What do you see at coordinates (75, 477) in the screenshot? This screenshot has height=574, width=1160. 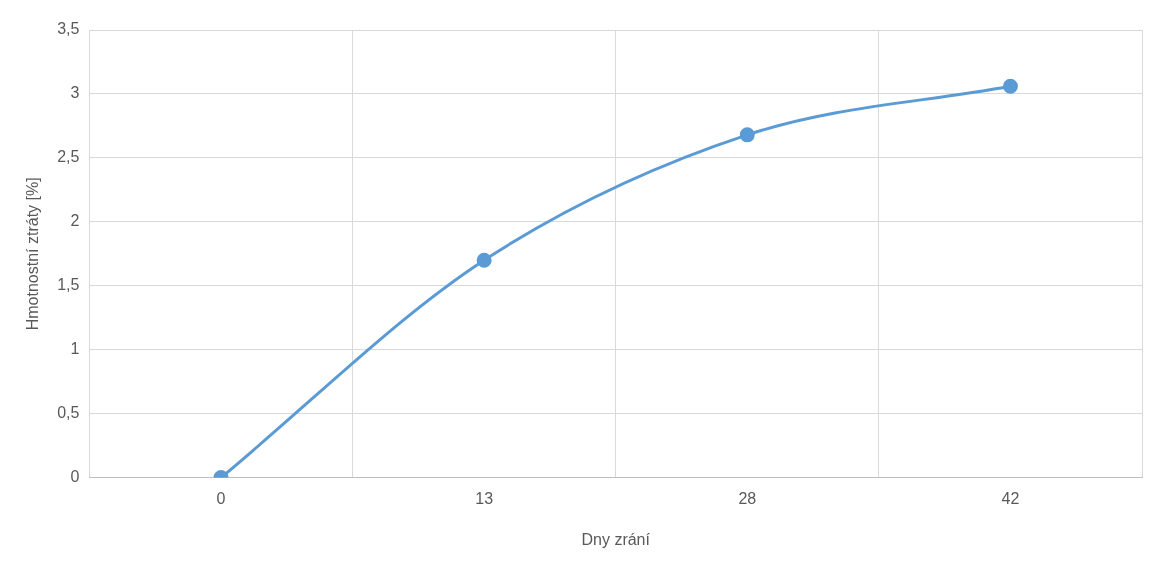 I see `y-tick-label: 0` at bounding box center [75, 477].